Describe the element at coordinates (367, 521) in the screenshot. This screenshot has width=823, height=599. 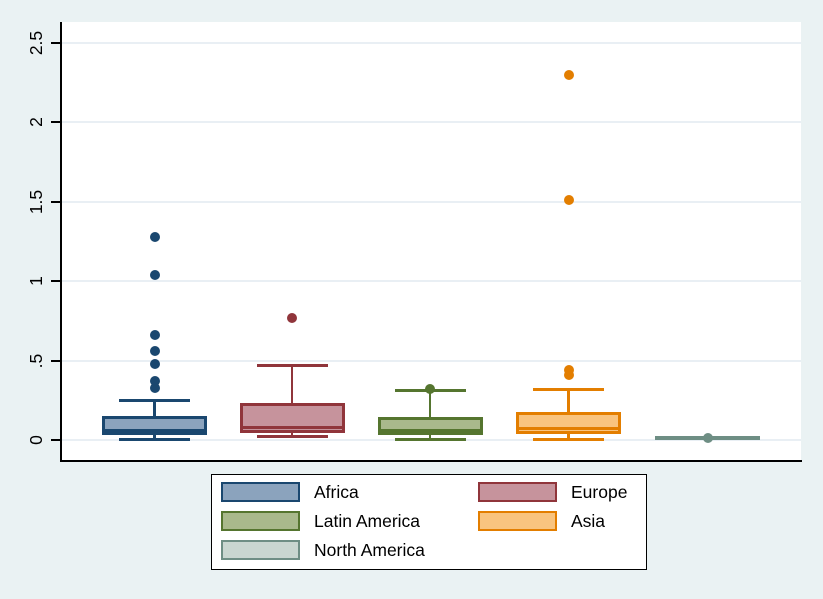
I see `legend-label: Latin America` at that location.